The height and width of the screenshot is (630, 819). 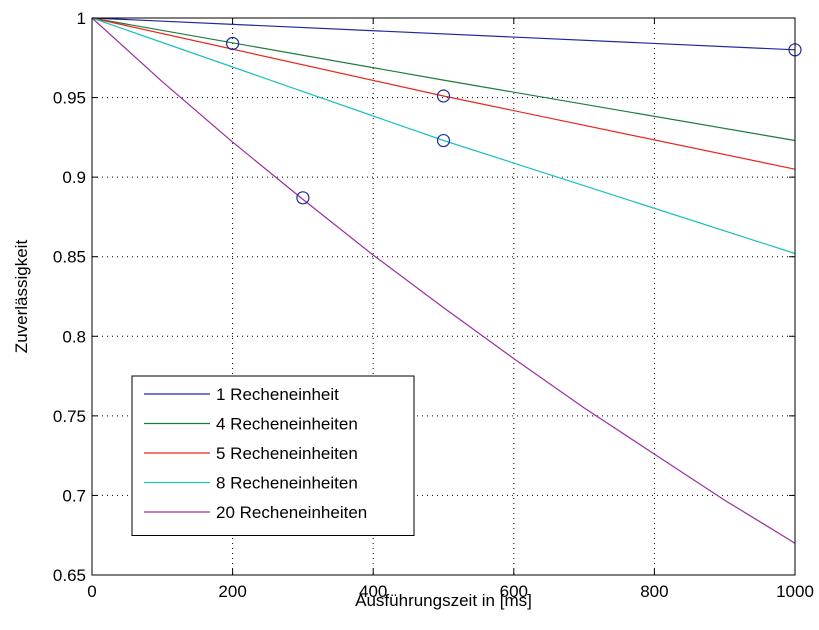 I want to click on legend-label: 4 Recheneinheiten, so click(x=287, y=424).